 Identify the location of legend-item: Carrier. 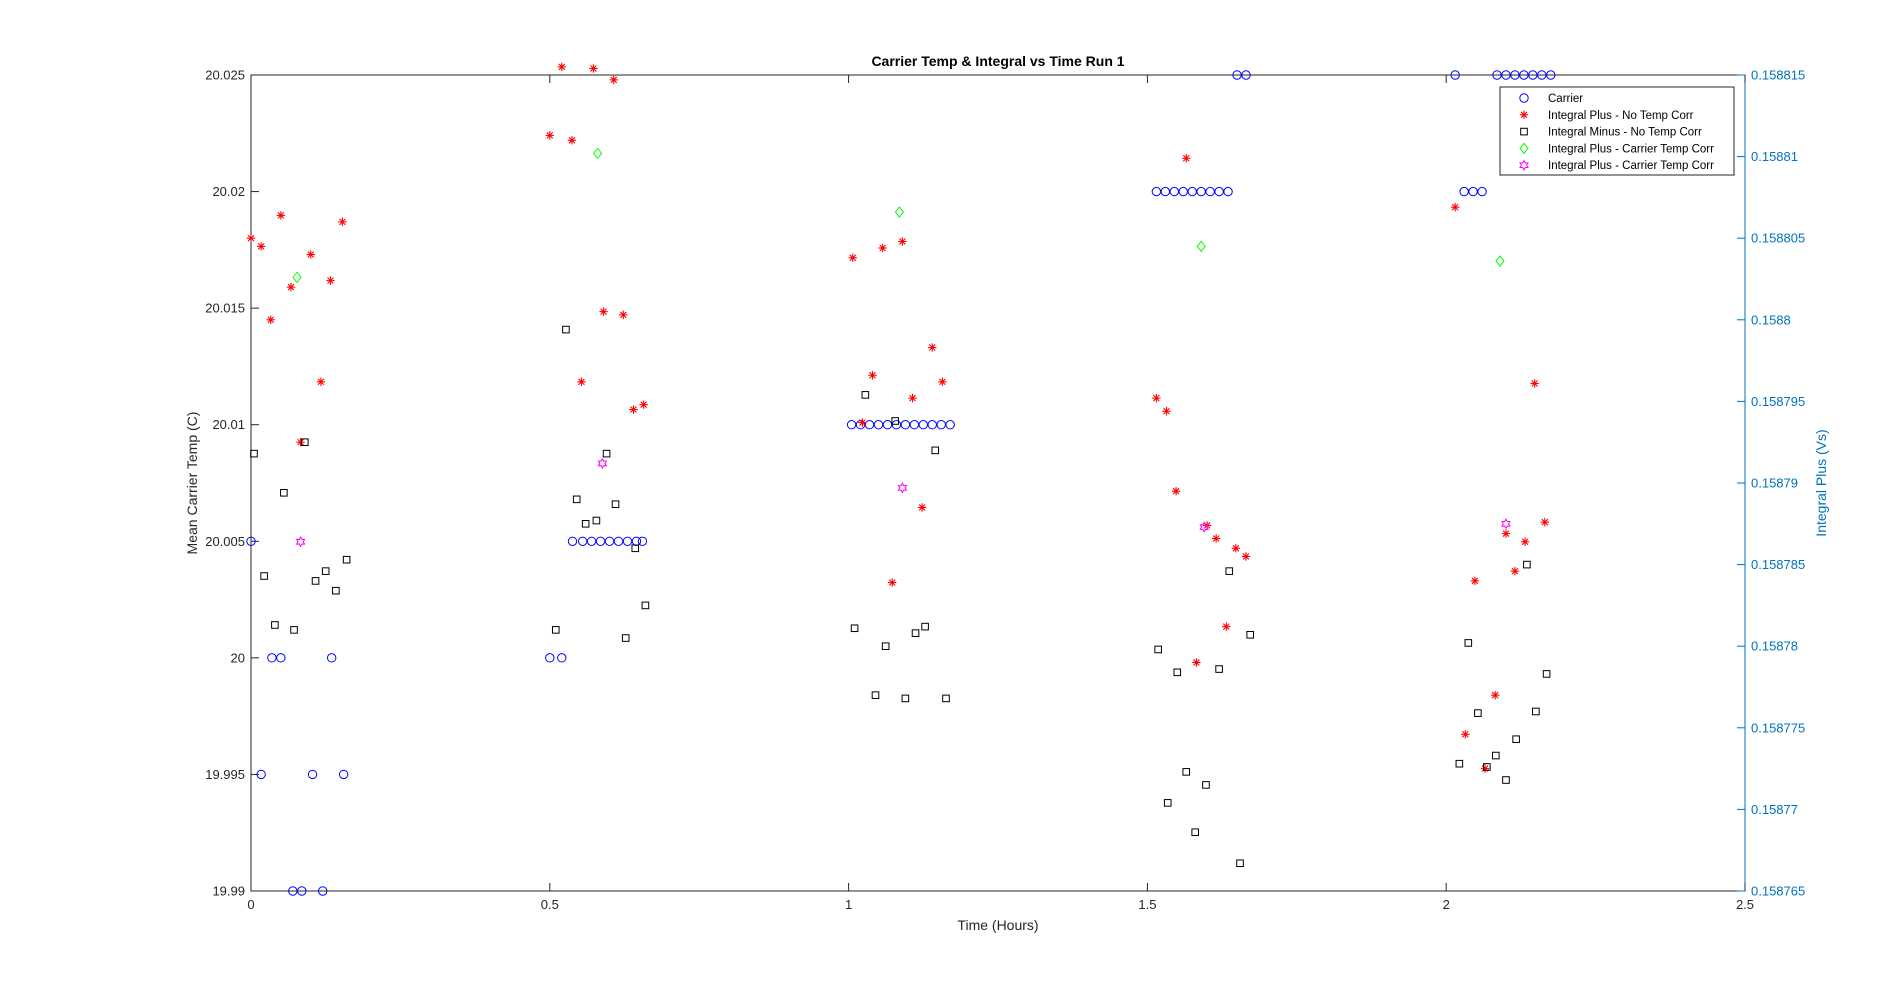
(1551, 99).